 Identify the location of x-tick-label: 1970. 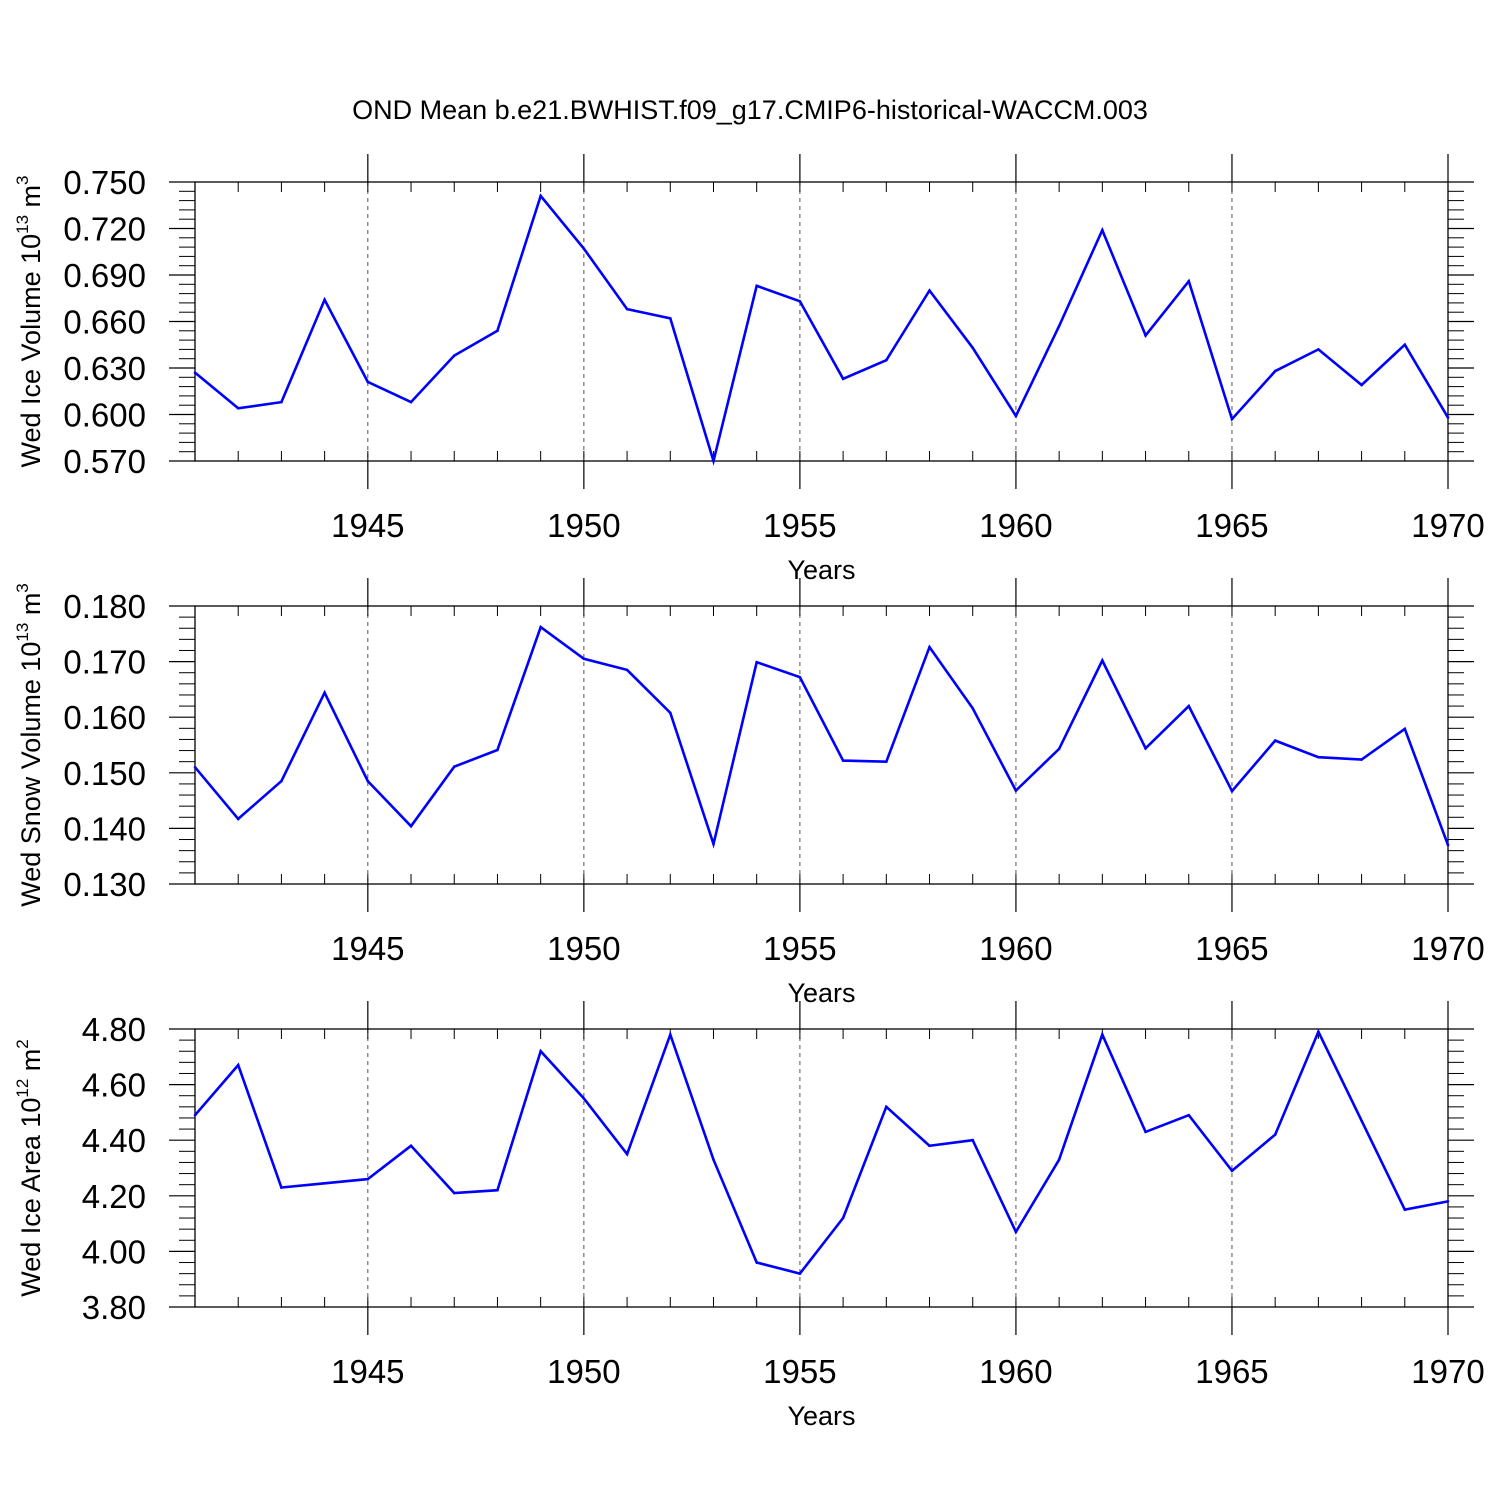
(1447, 525).